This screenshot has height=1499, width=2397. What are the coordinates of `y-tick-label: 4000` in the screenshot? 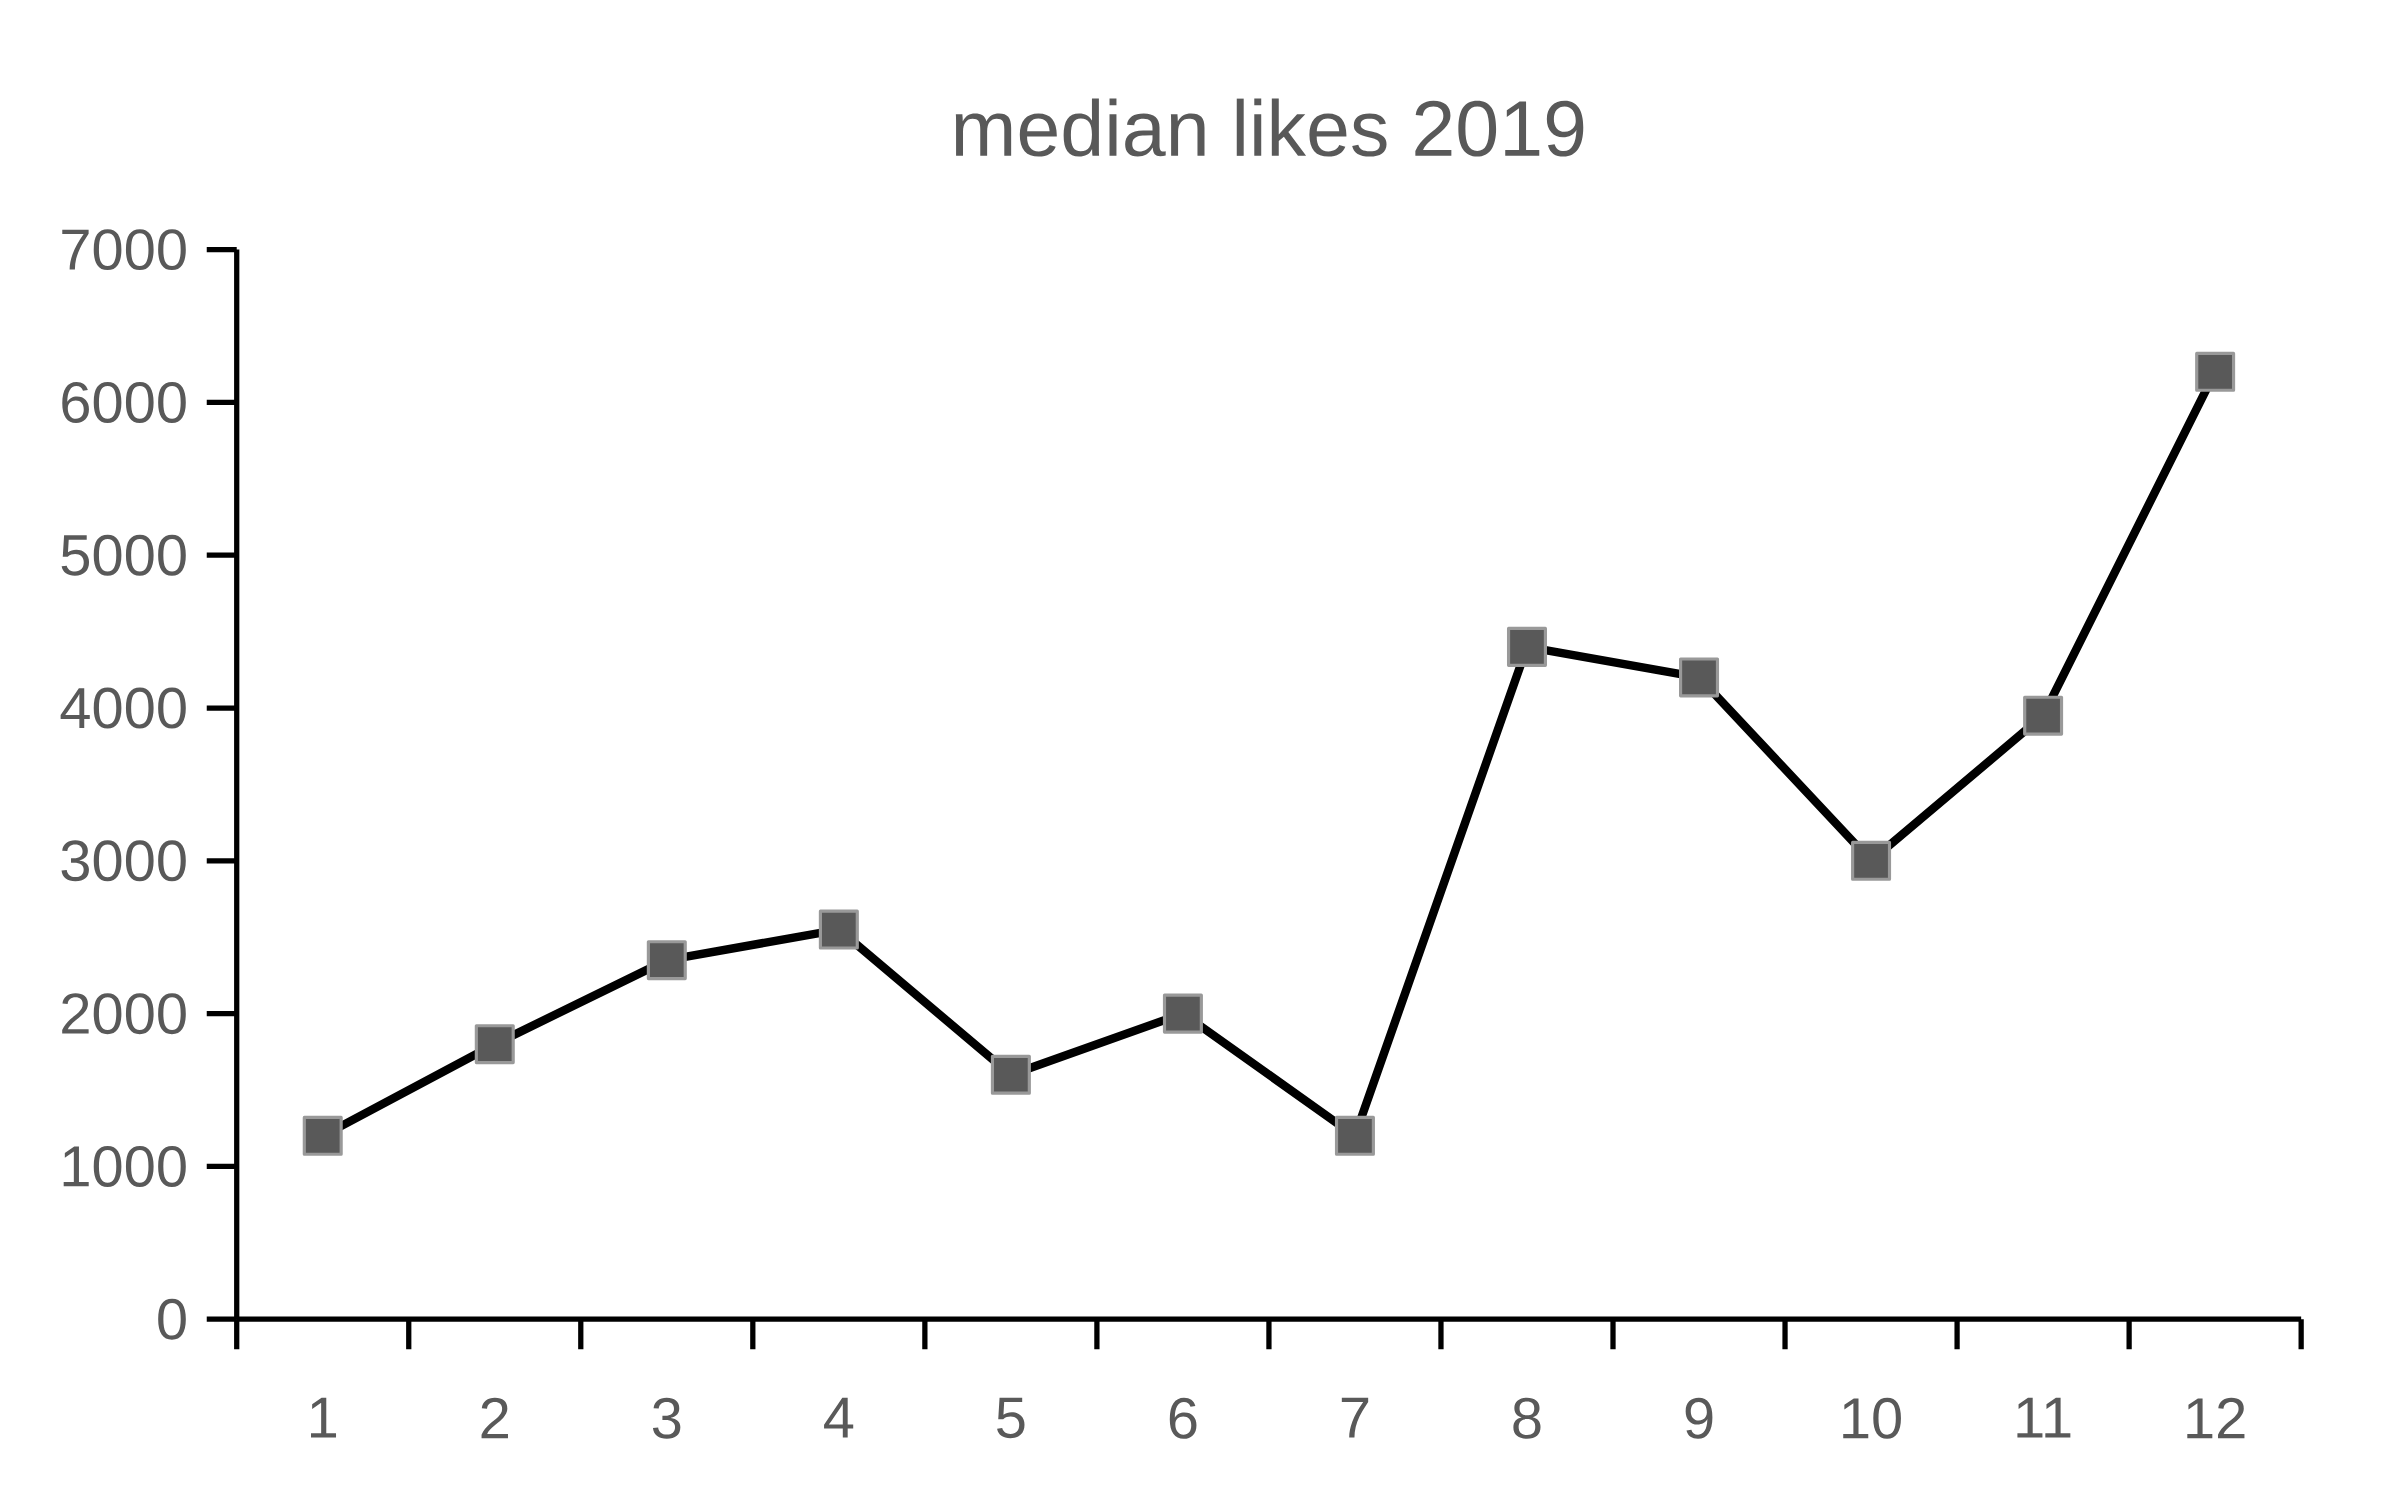 It's located at (123, 708).